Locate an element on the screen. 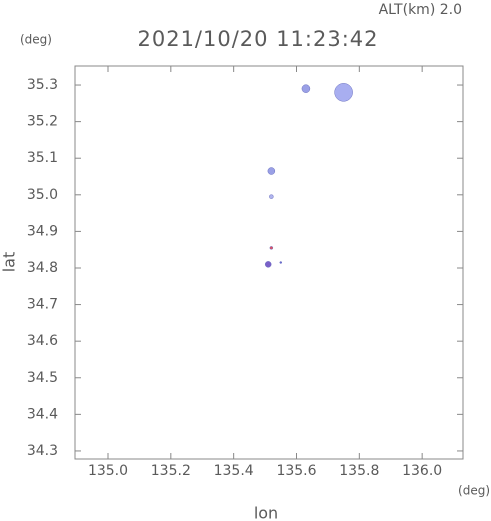 The image size is (491, 521). x-unit: (deg) is located at coordinates (474, 491).